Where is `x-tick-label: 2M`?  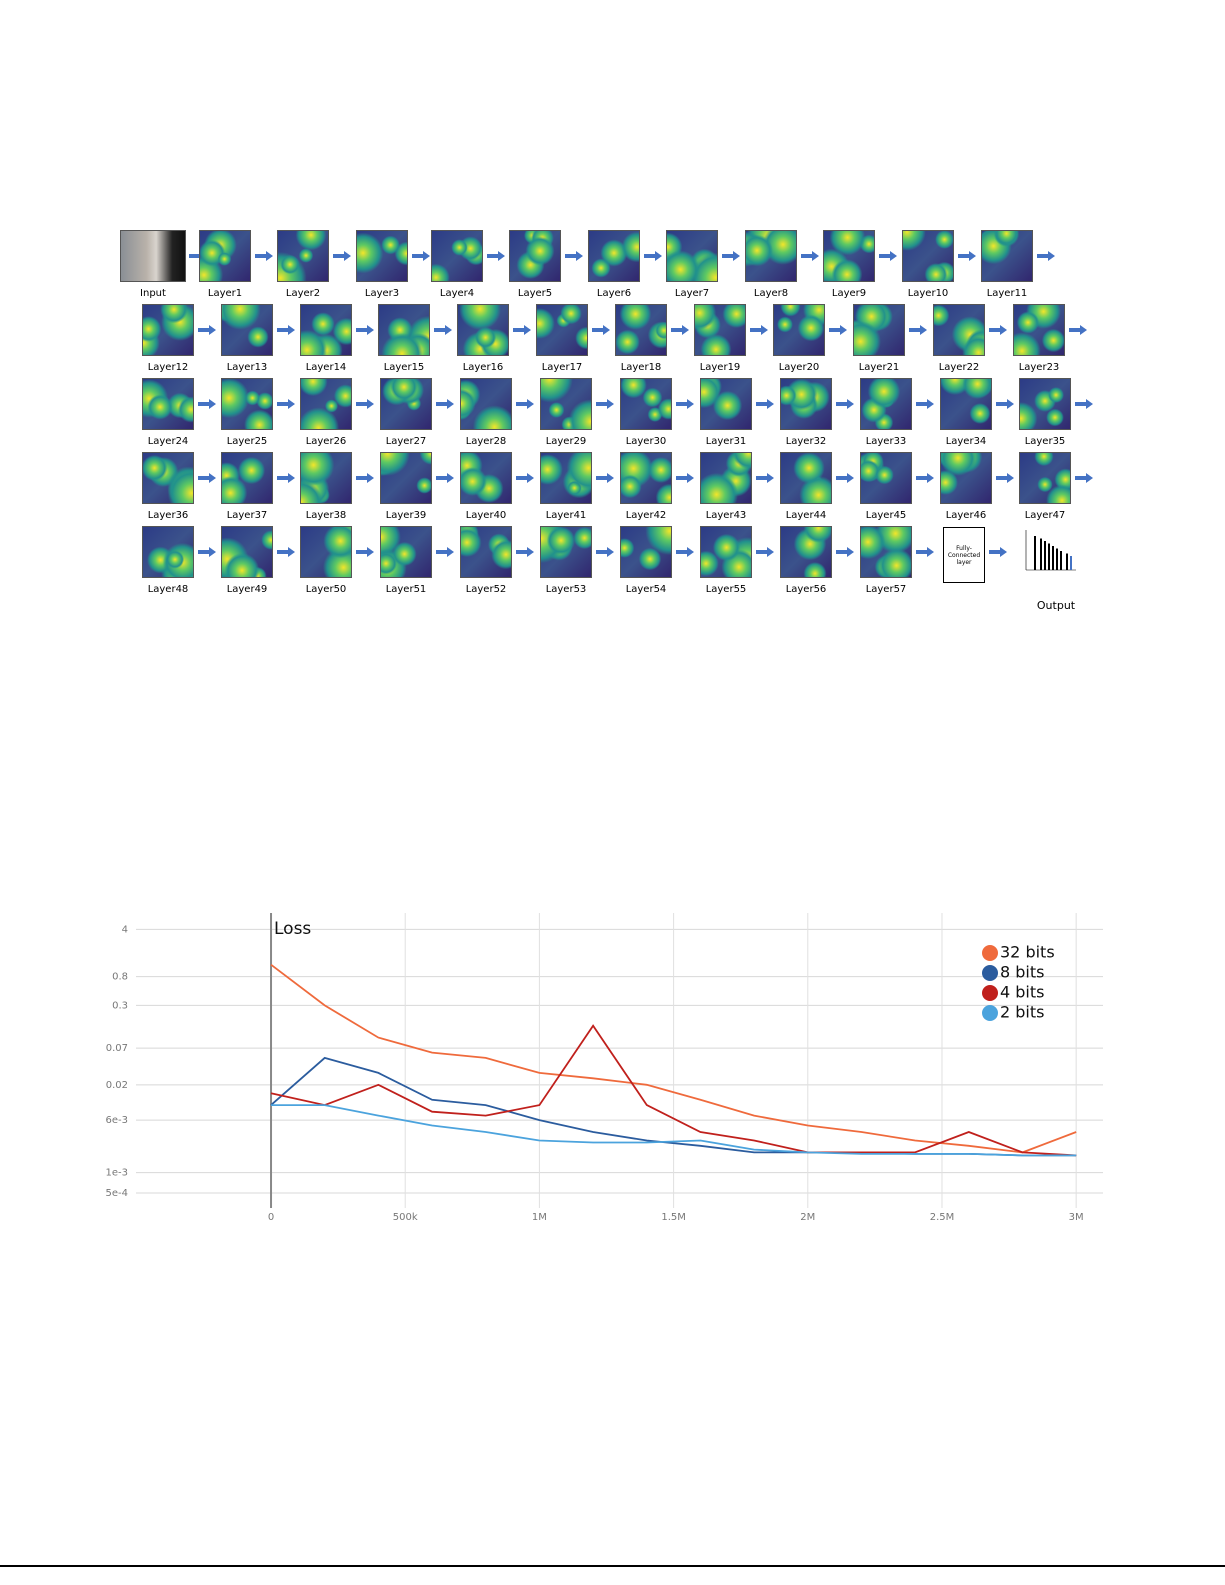 x-tick-label: 2M is located at coordinates (807, 1217).